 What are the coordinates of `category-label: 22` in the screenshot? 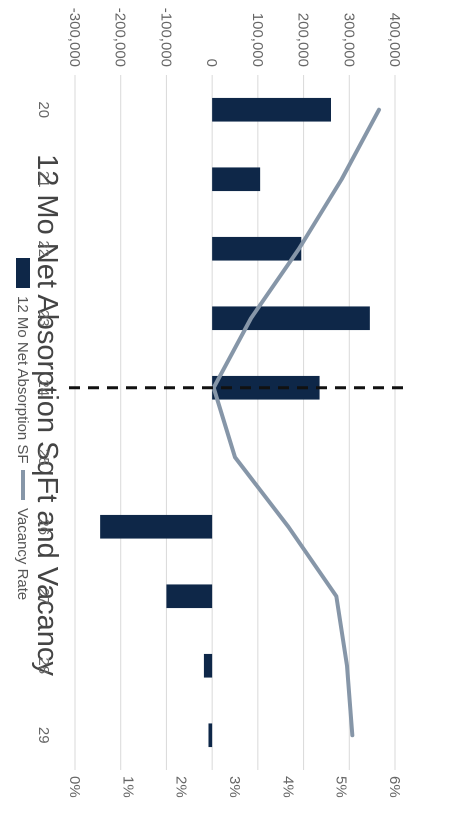 It's located at (43, 248).